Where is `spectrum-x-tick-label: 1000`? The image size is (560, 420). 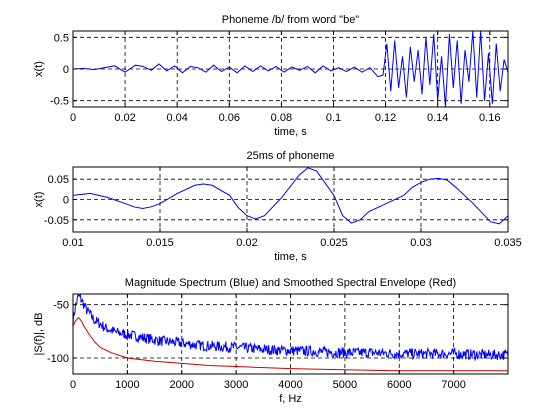 spectrum-x-tick-label: 1000 is located at coordinates (127, 385).